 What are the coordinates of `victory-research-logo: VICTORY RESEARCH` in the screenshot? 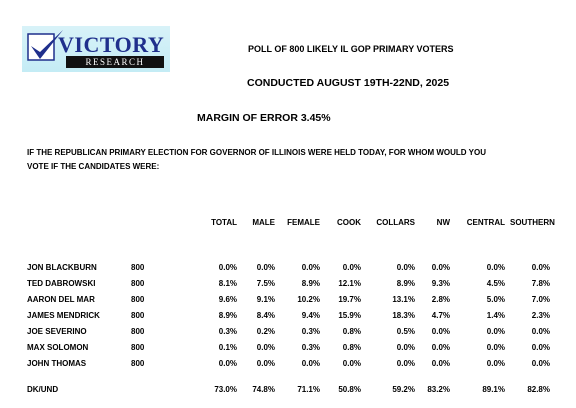 It's located at (96, 49).